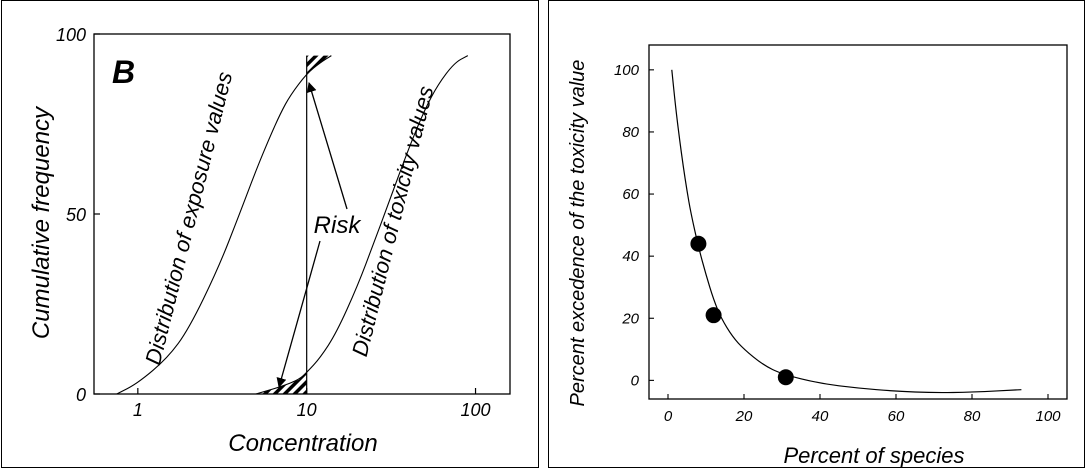  Describe the element at coordinates (972, 416) in the screenshot. I see `x-tick-label: 80` at that location.